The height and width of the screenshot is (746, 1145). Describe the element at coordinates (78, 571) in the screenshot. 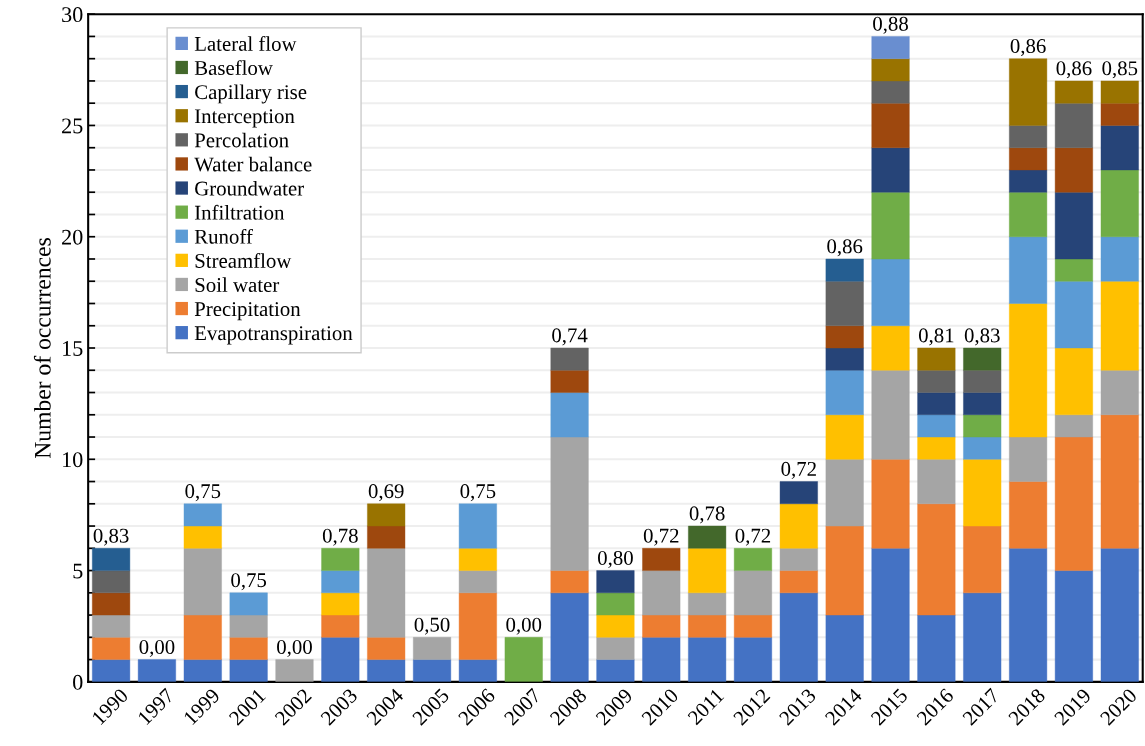

I see `y-tick-label: 5` at that location.